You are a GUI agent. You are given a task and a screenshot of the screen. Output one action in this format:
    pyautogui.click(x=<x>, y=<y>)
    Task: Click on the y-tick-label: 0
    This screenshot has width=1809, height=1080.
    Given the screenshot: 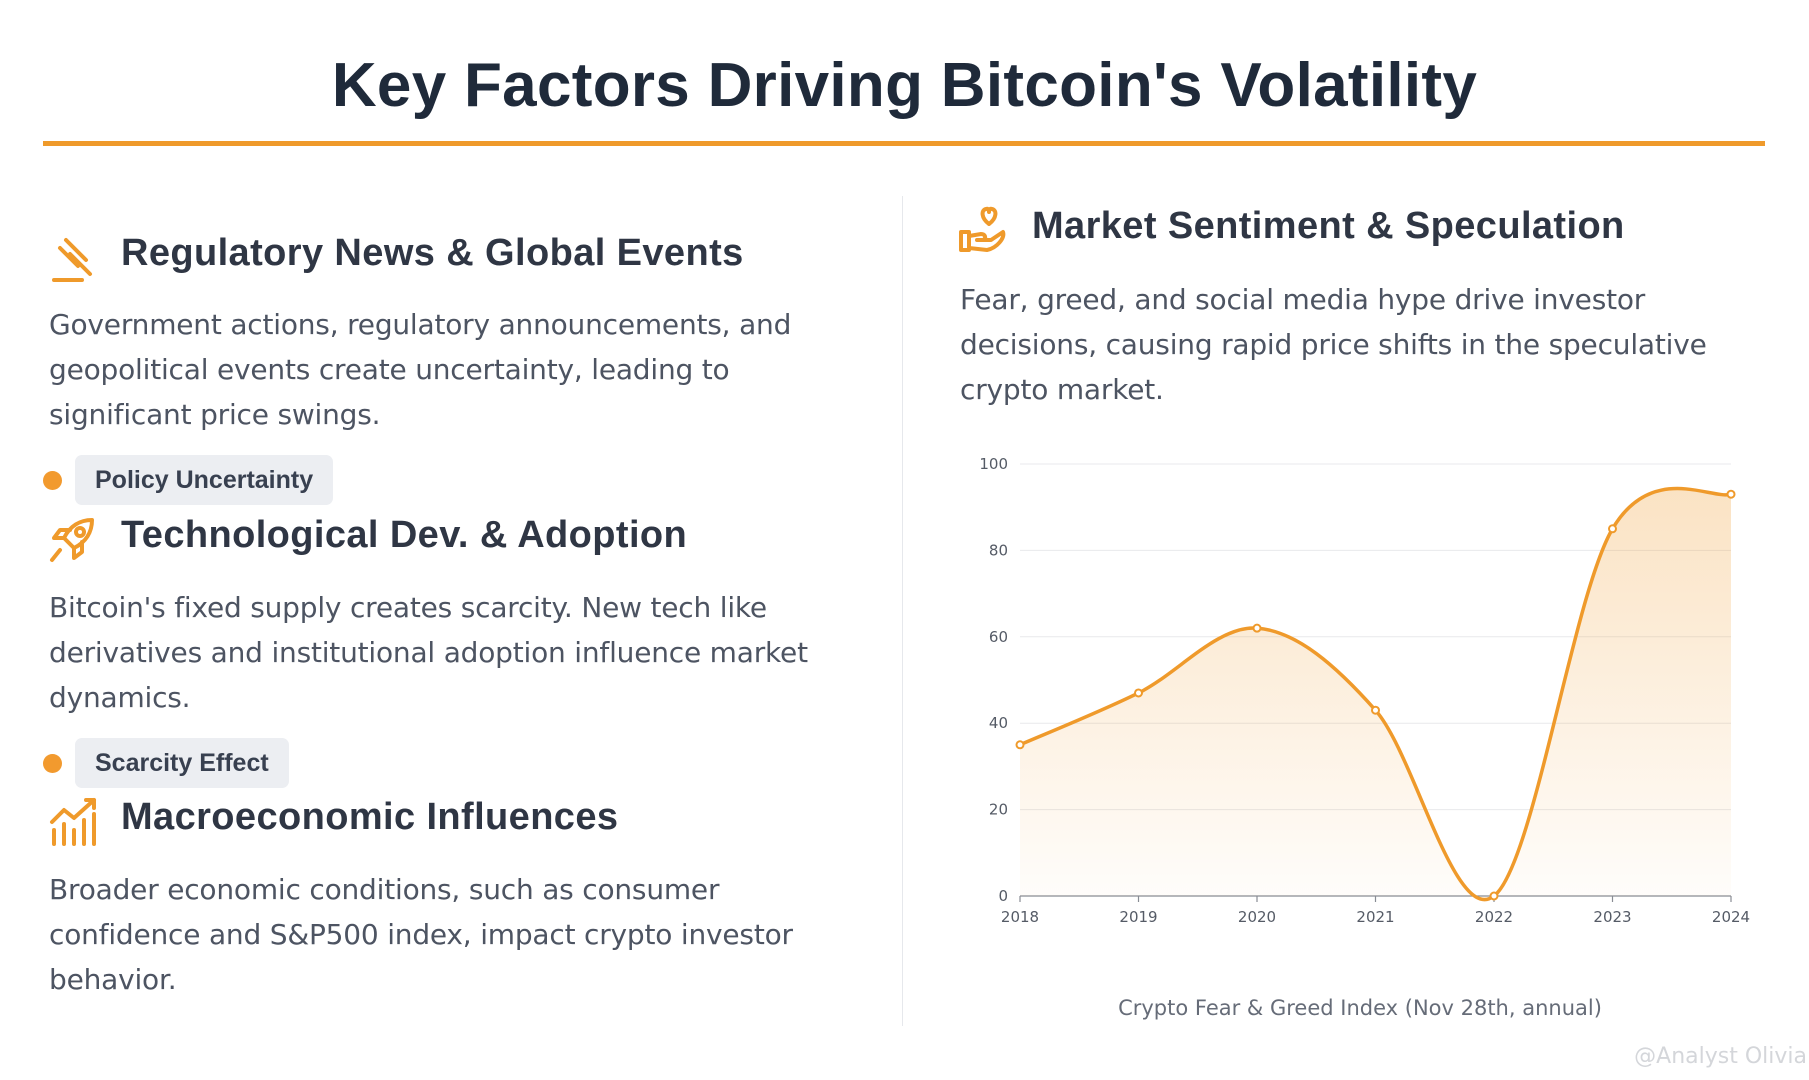 What is the action you would take?
    pyautogui.click(x=1003, y=896)
    